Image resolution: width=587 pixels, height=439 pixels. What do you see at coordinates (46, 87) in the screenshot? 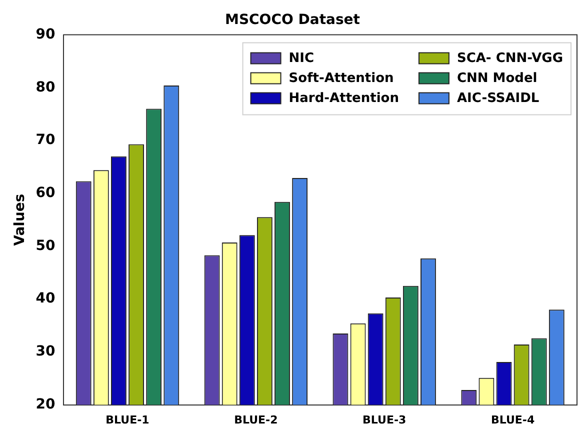
I see `y-tick-label: 80` at bounding box center [46, 87].